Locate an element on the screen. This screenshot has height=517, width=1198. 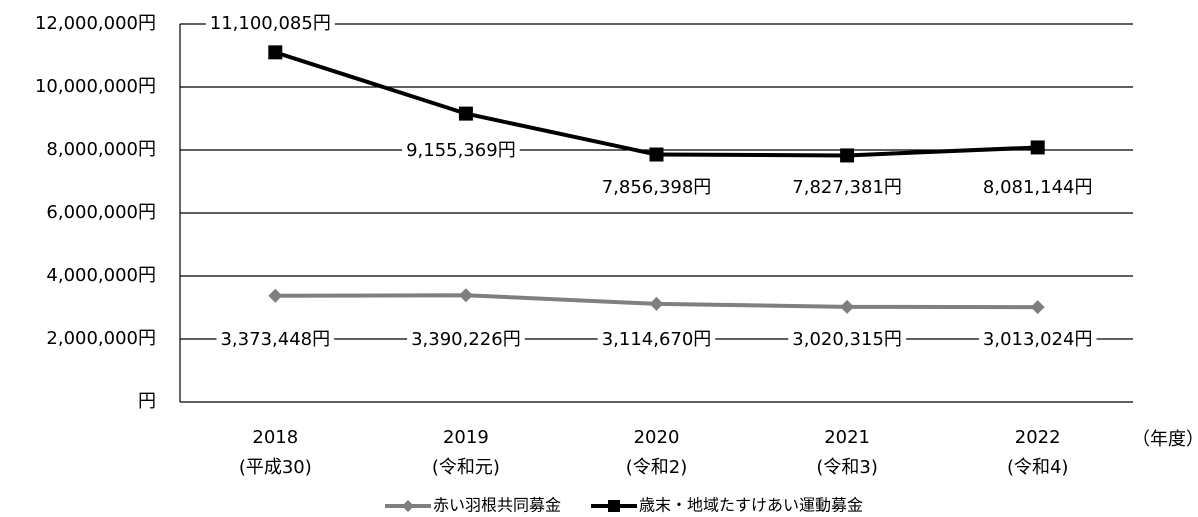
x-tick-sublabel: (令和元) is located at coordinates (466, 467).